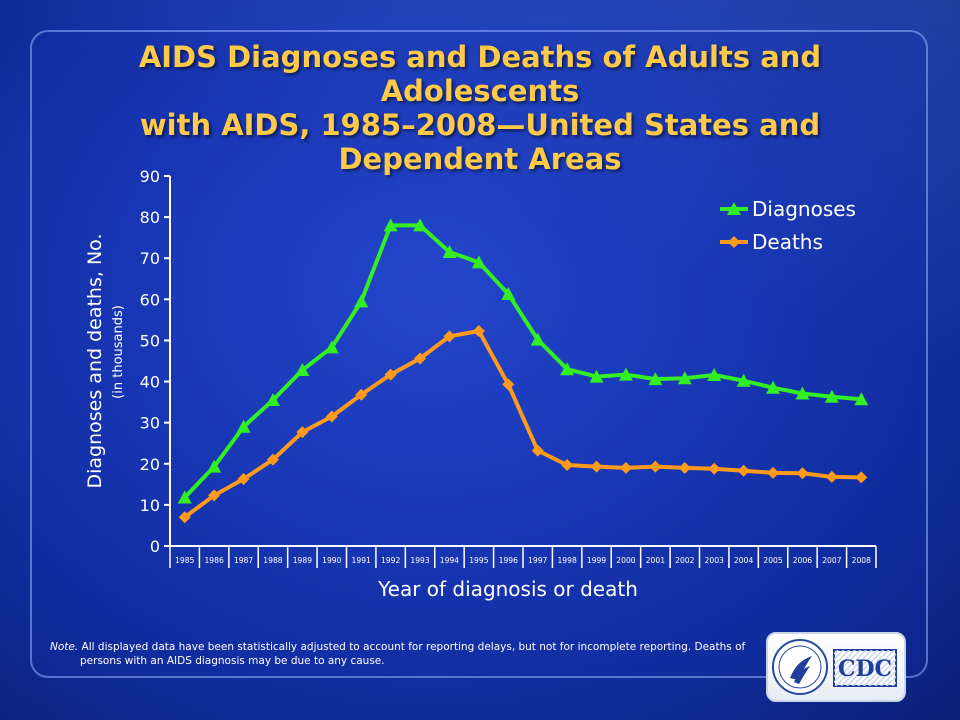 The width and height of the screenshot is (960, 720). I want to click on x-tick-label: 2008, so click(861, 560).